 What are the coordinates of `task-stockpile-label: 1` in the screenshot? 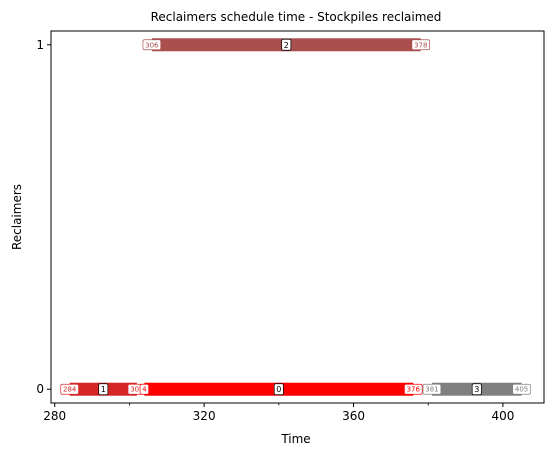 It's located at (103, 389).